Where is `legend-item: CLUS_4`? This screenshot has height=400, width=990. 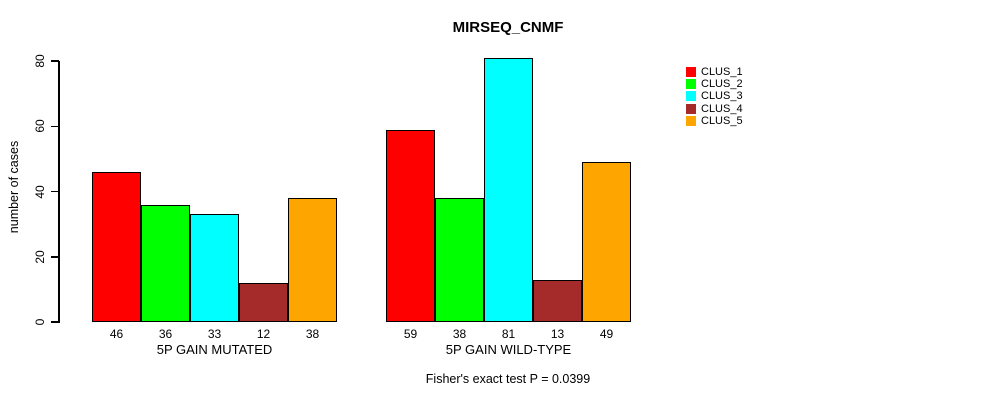 legend-item: CLUS_4 is located at coordinates (714, 109).